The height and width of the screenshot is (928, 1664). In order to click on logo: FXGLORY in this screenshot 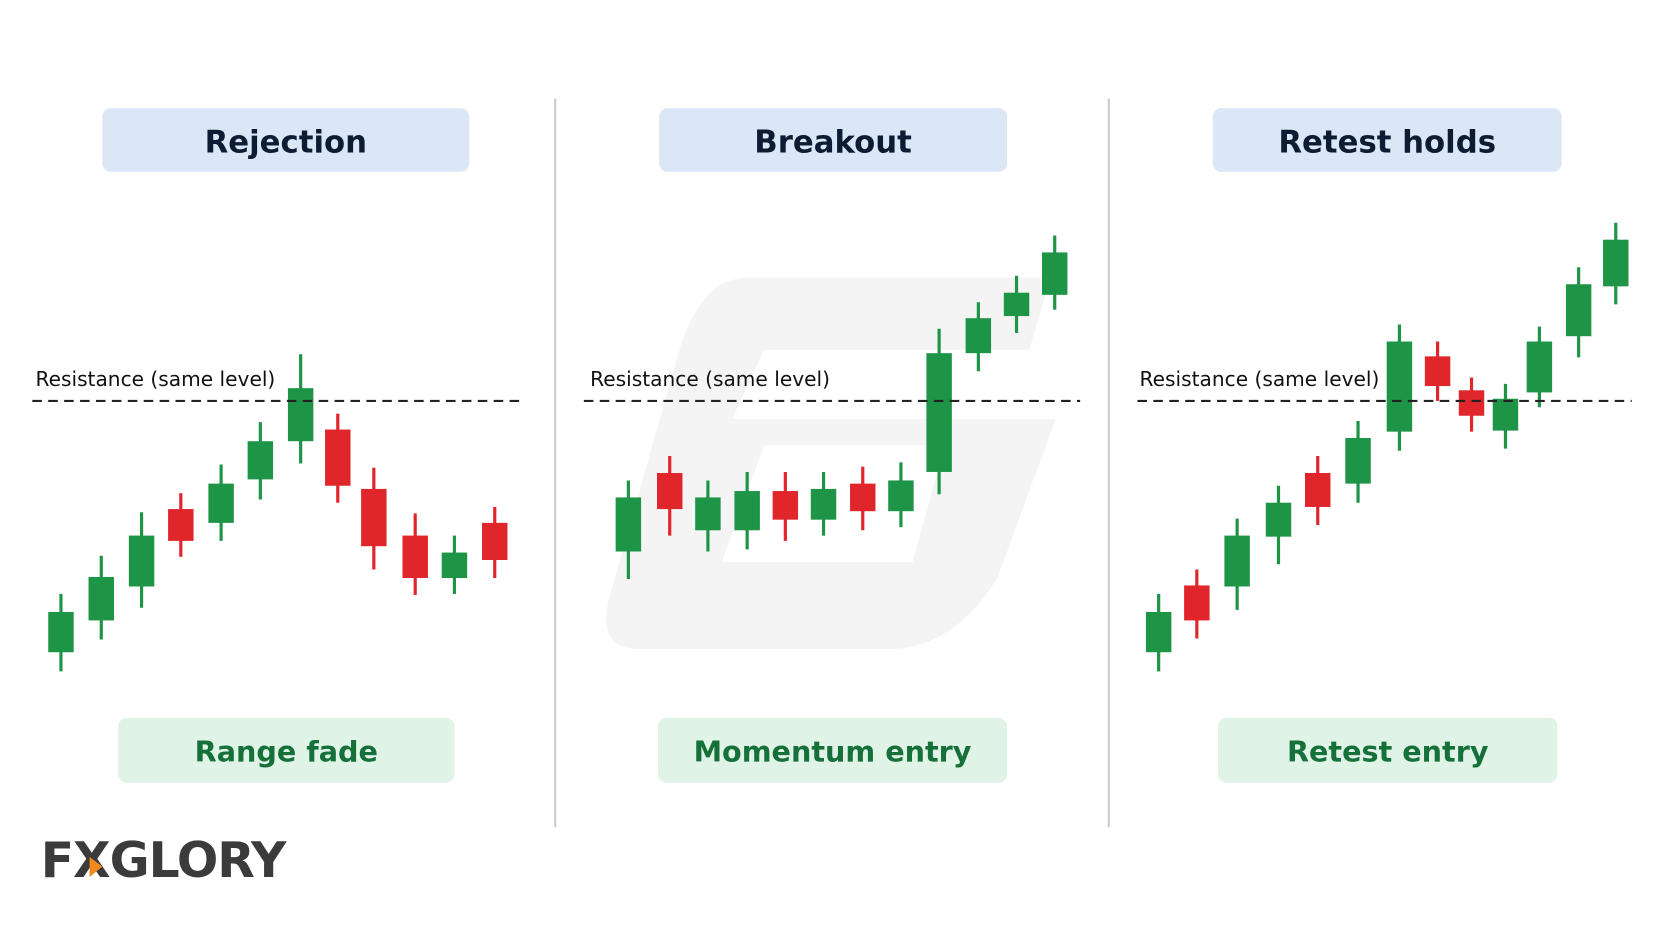, I will do `click(164, 860)`.